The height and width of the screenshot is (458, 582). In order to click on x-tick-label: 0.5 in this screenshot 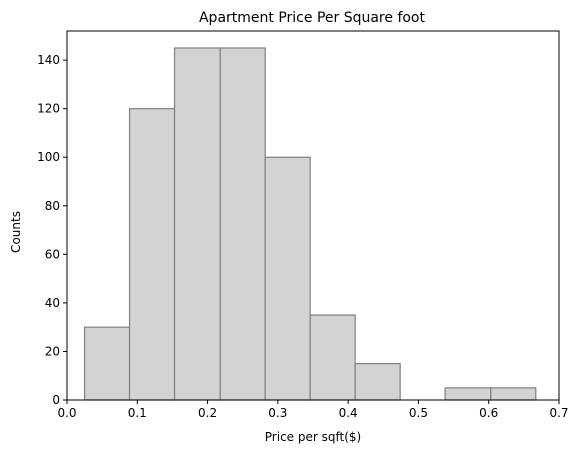, I will do `click(418, 413)`.